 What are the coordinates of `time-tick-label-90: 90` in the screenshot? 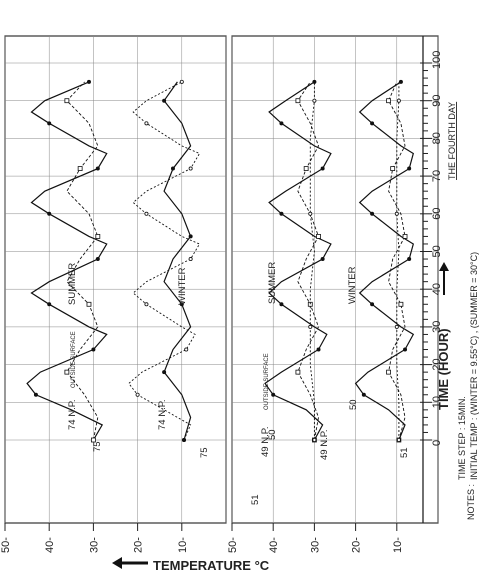 It's located at (437, 100).